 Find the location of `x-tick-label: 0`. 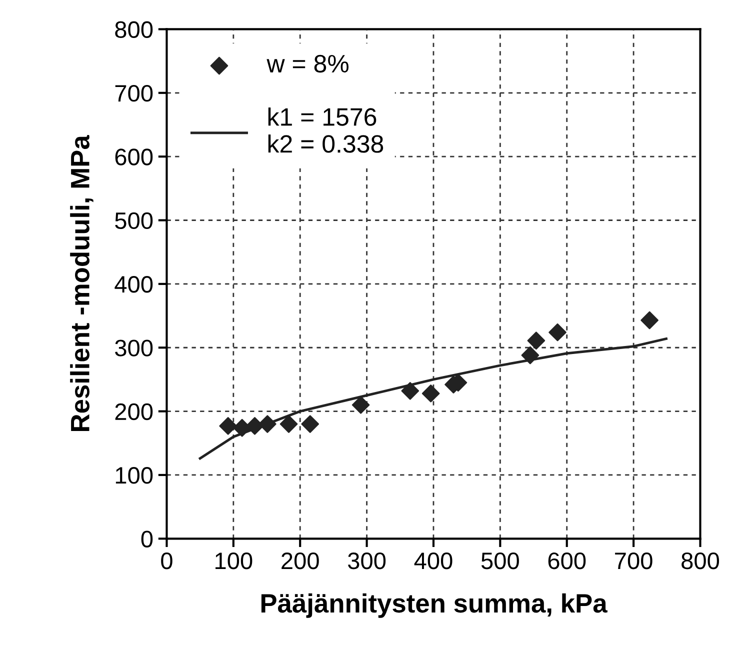

x-tick-label: 0 is located at coordinates (166, 561).